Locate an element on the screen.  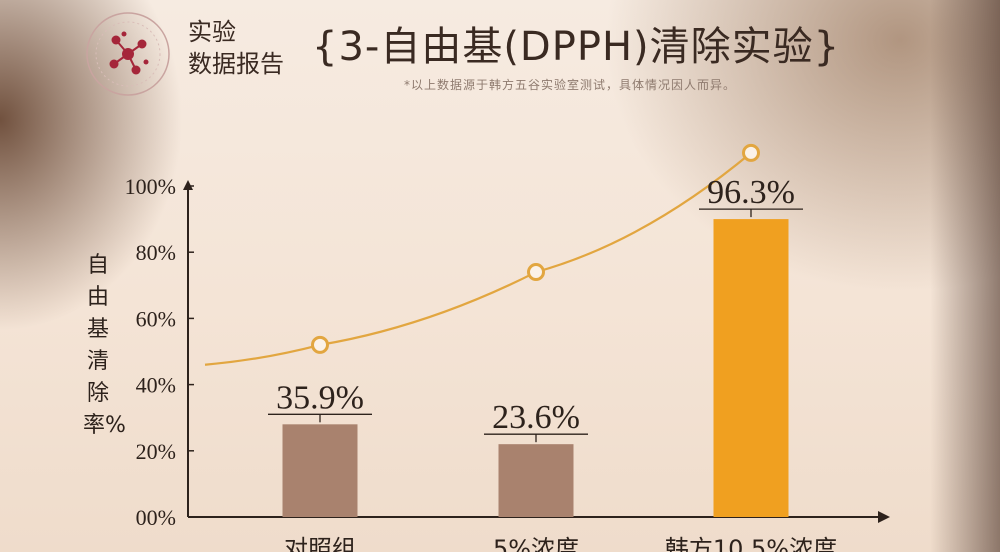
frame-shadow is located at coordinates (965, 276).